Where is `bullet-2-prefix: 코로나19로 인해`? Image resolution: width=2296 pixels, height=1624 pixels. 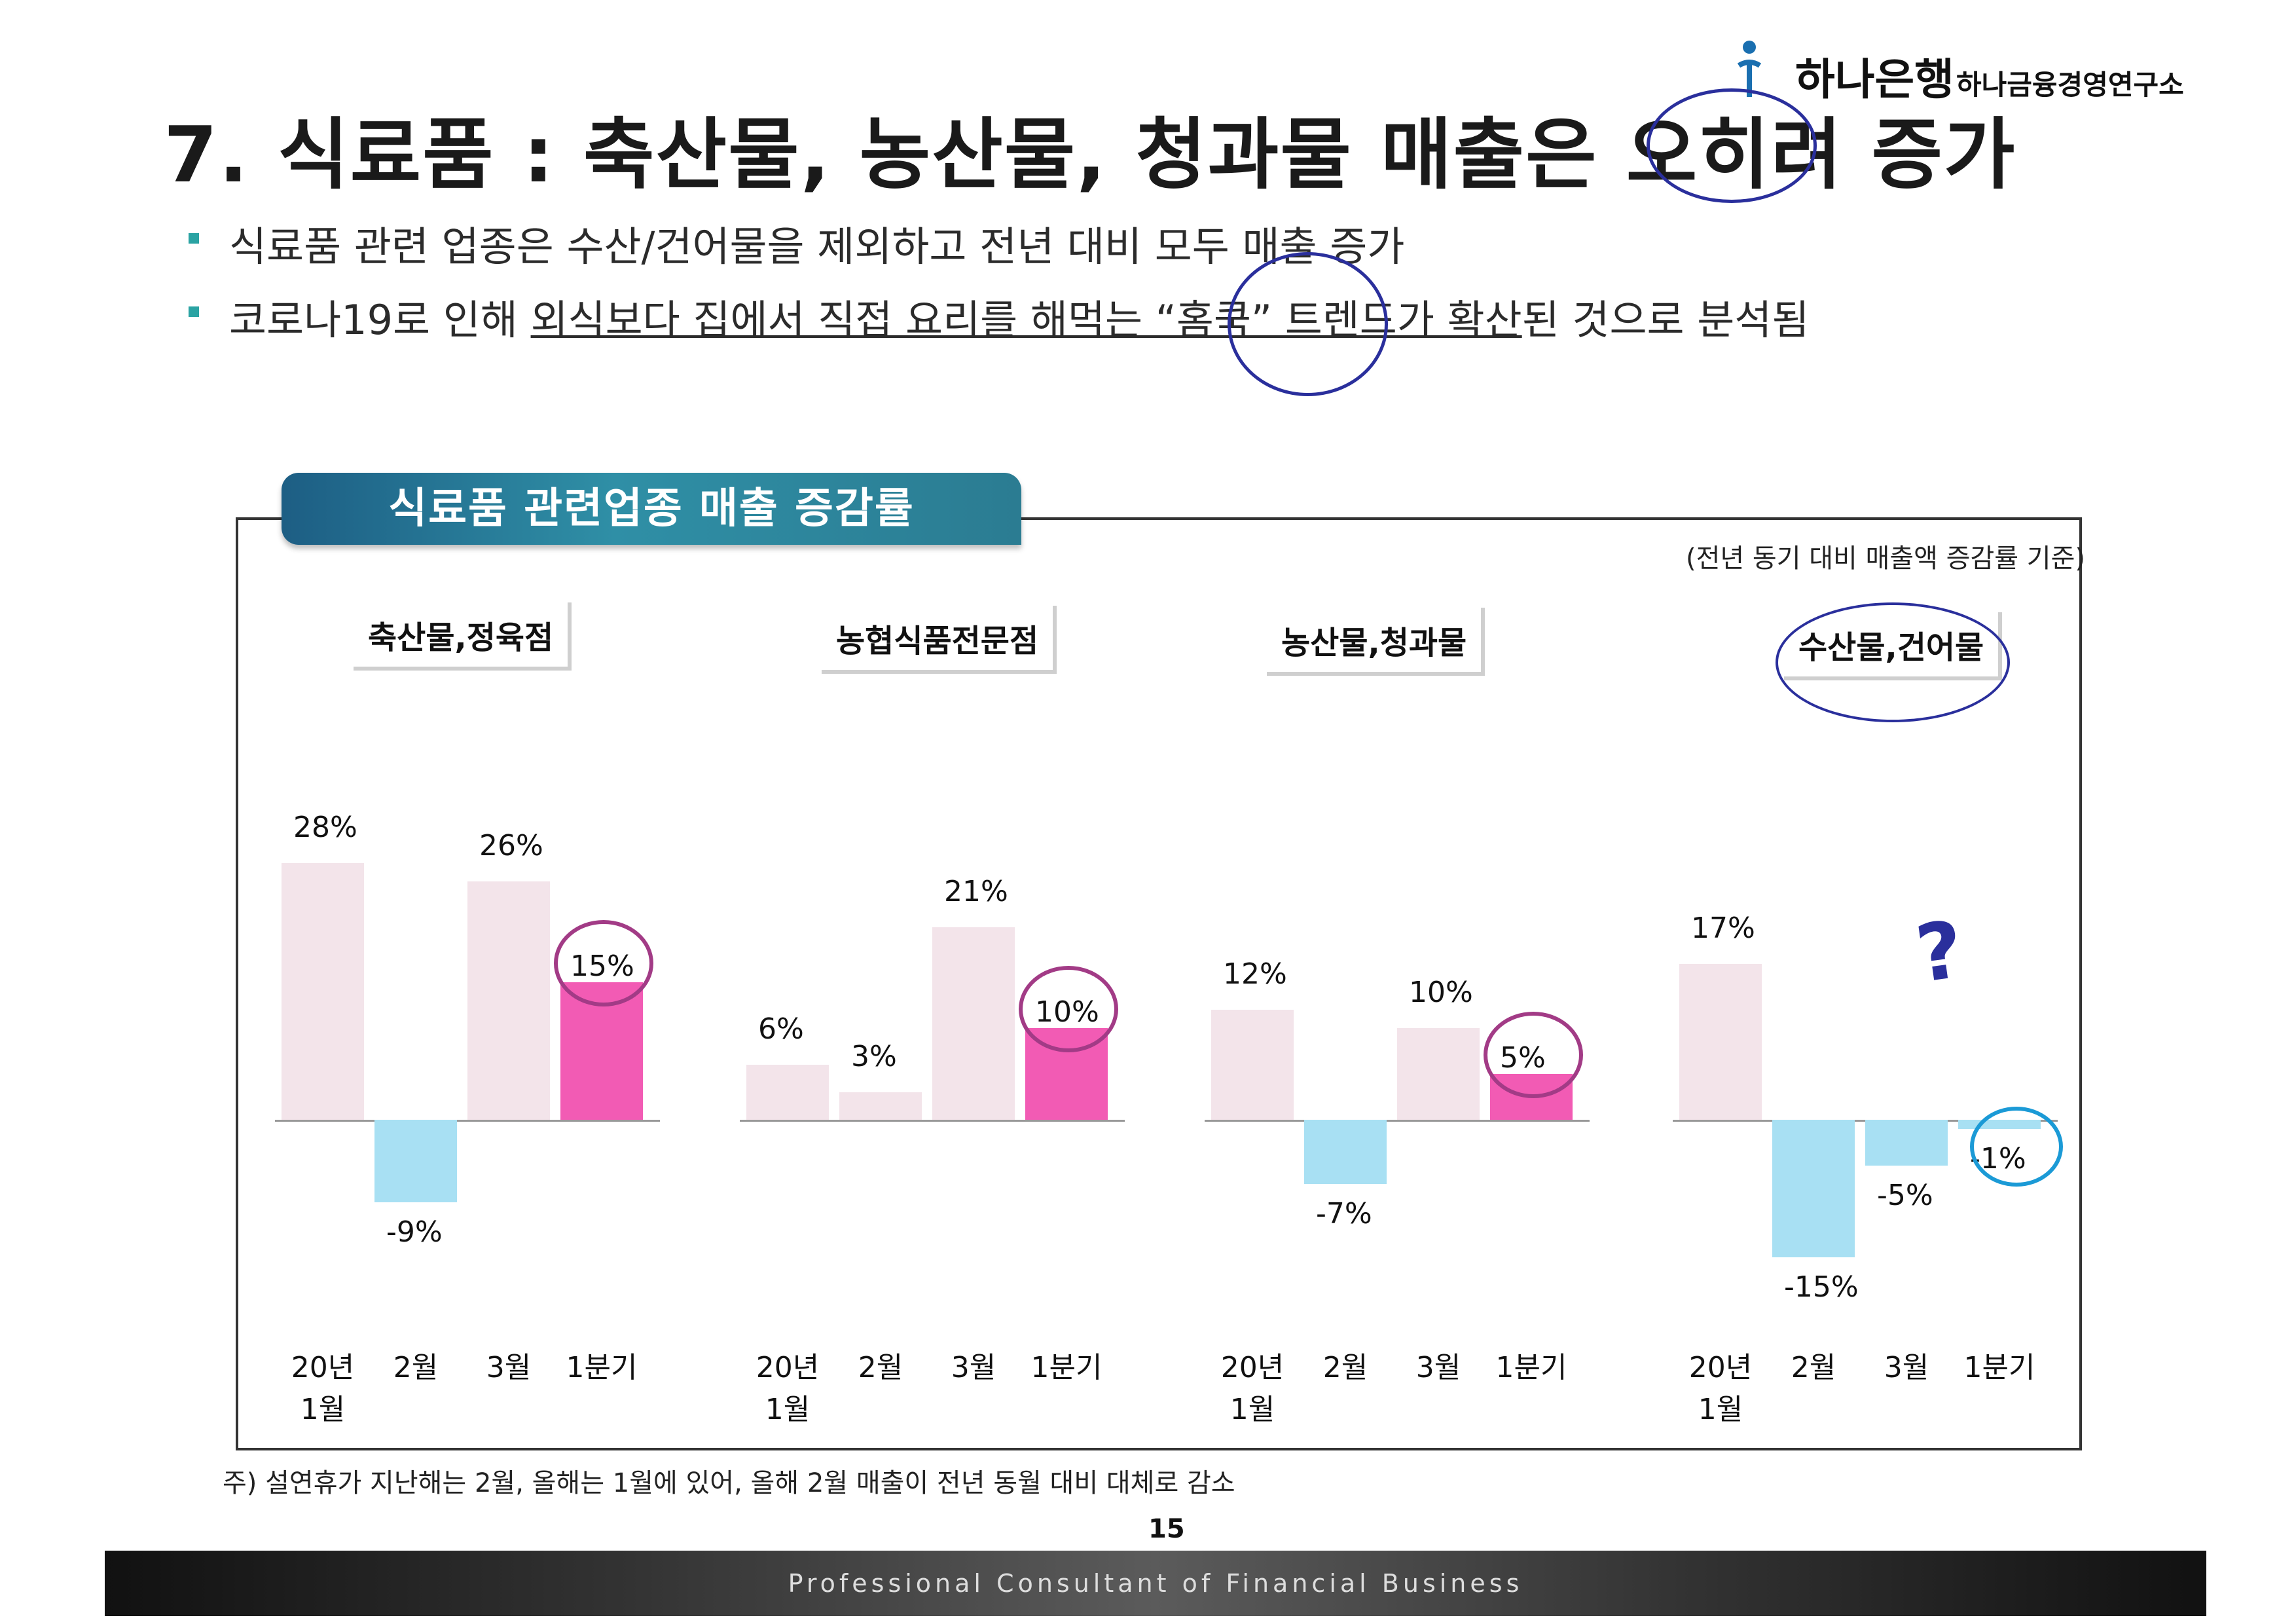 bullet-2-prefix: 코로나19로 인해 is located at coordinates (380, 320).